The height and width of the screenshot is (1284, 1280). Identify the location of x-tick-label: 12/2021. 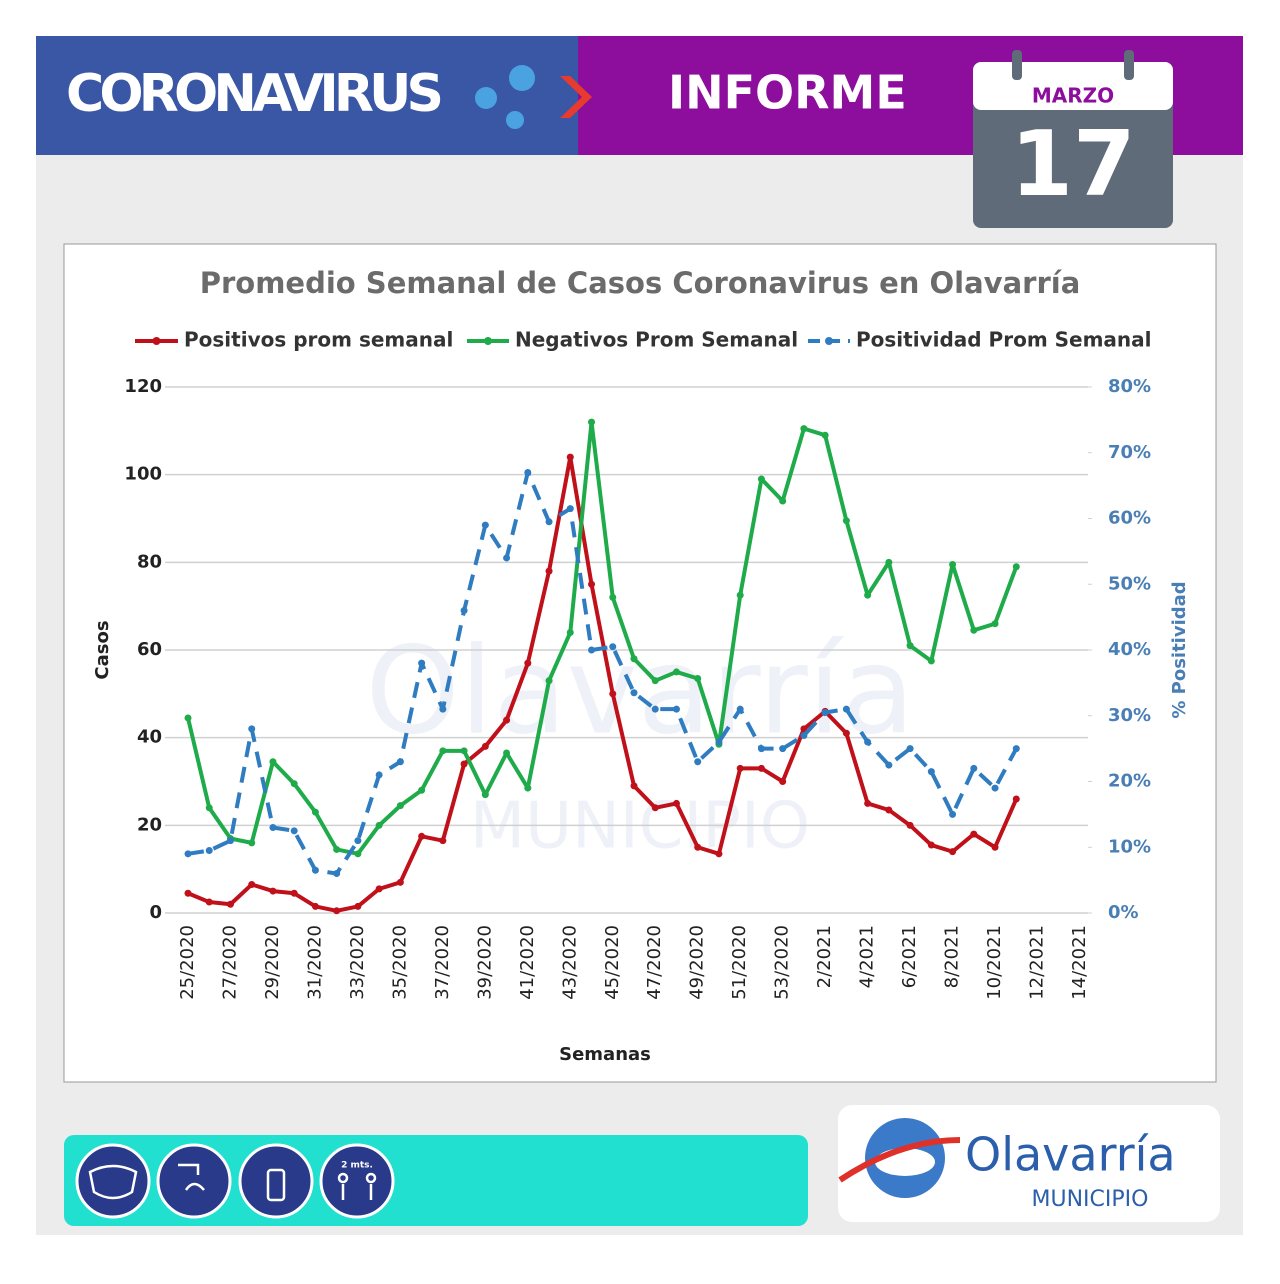
(1037, 962).